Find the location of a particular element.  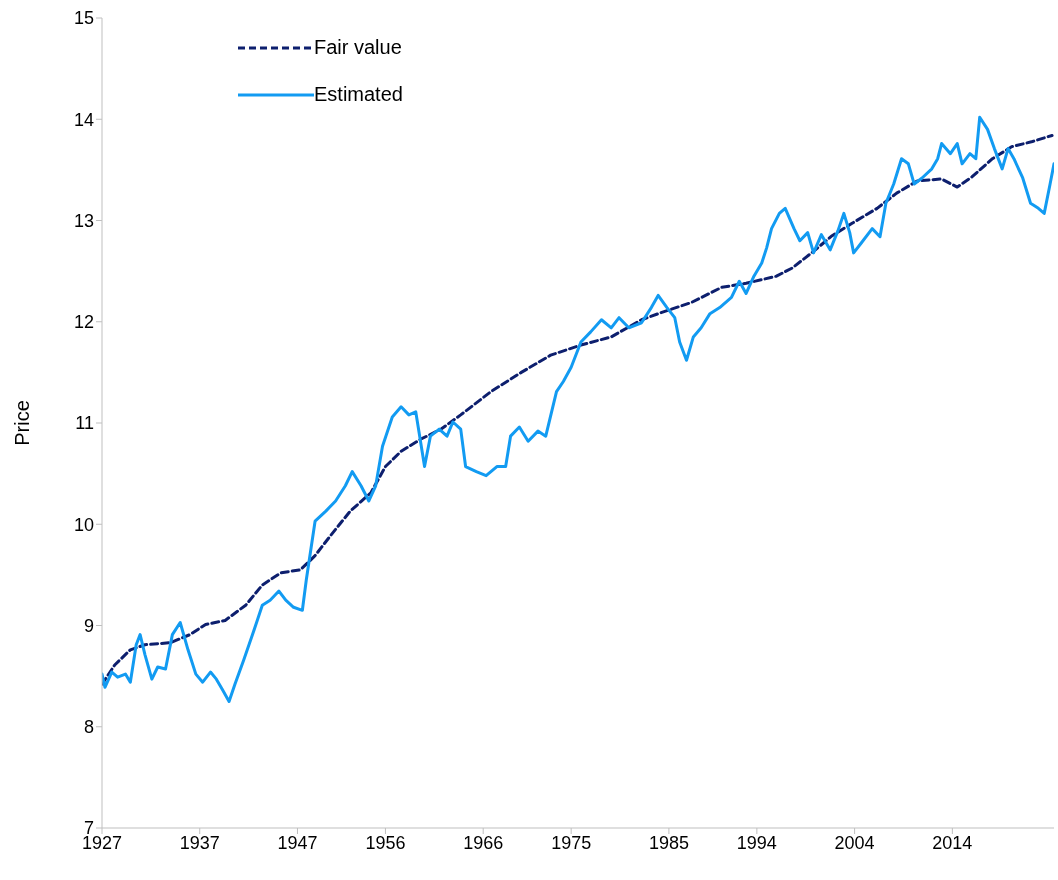

y-tick-label: 13 is located at coordinates (83, 220).